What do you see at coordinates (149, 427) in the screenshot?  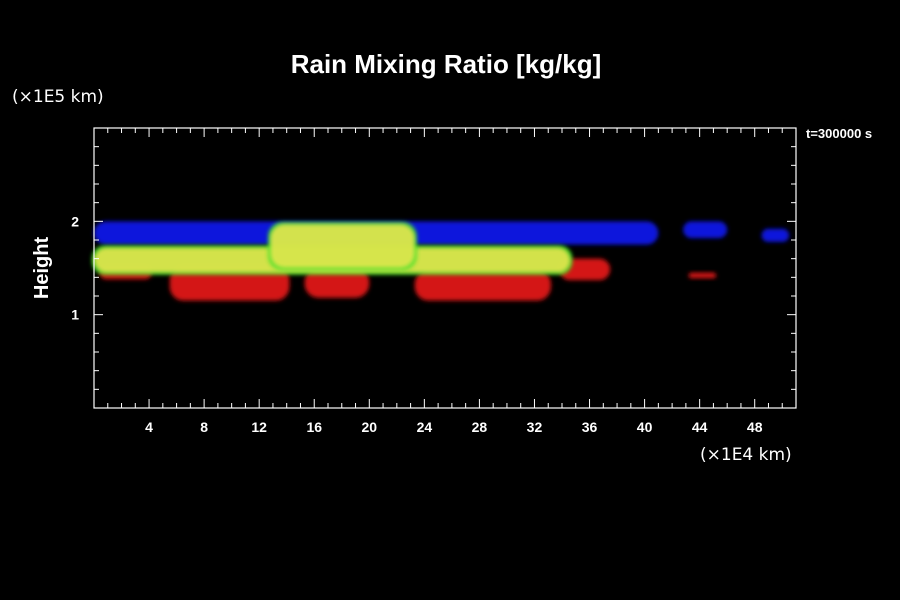 I see `x-tick-label: 4` at bounding box center [149, 427].